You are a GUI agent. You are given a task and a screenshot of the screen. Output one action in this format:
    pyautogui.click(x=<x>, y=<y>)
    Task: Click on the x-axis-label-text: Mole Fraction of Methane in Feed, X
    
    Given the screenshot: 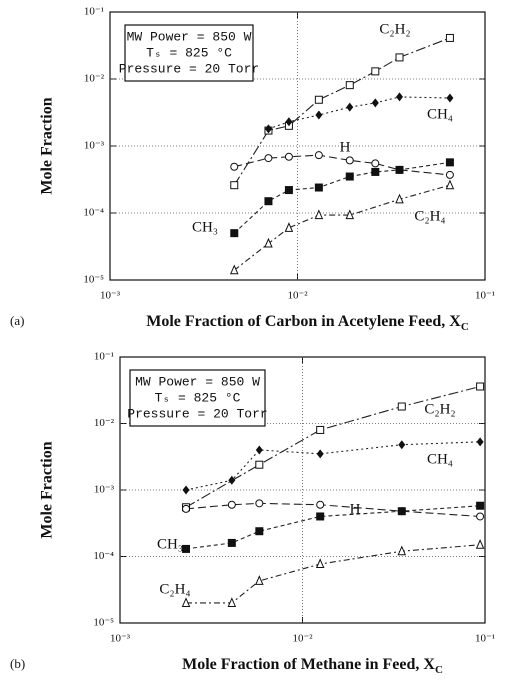 What is the action you would take?
    pyautogui.click(x=308, y=664)
    